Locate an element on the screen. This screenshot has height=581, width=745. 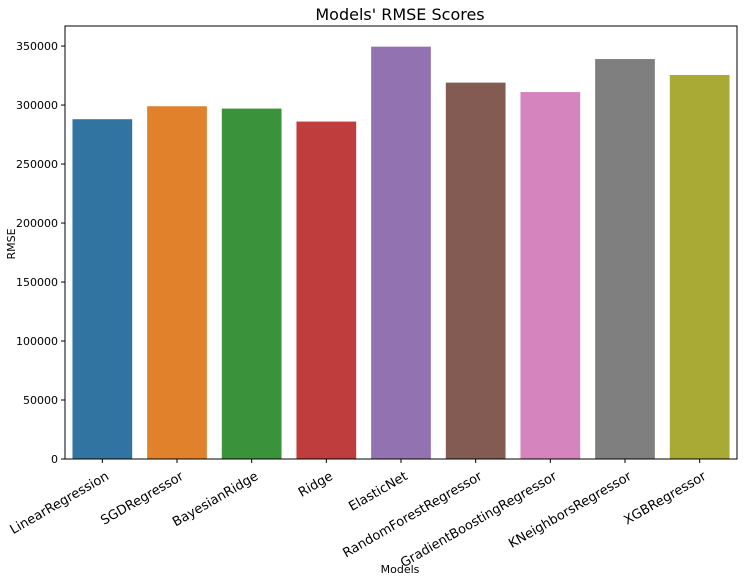
bar-kneighborsregressor is located at coordinates (625, 259).